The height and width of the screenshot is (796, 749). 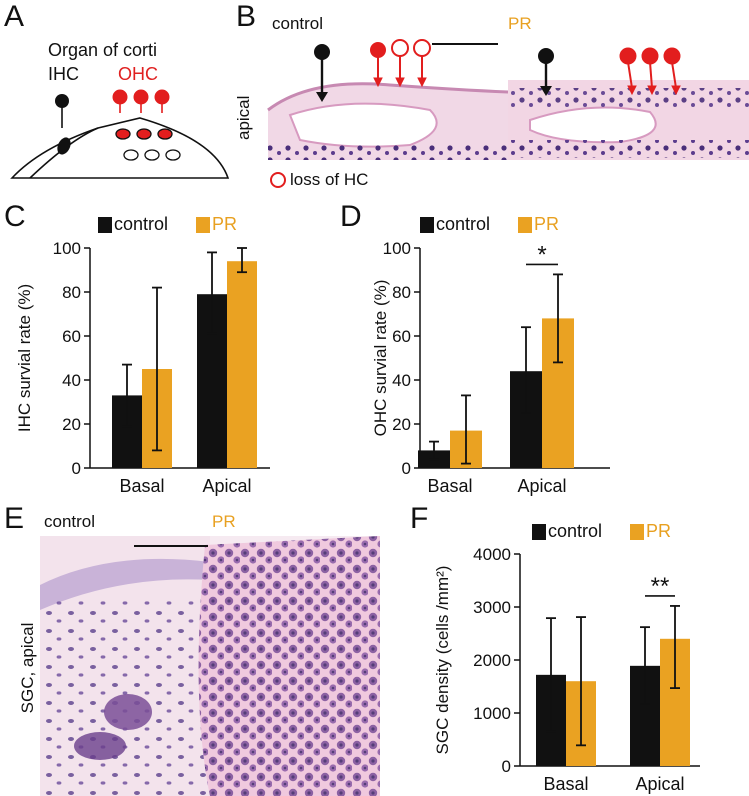 I want to click on c-bar-pr-apical, so click(x=242, y=364).